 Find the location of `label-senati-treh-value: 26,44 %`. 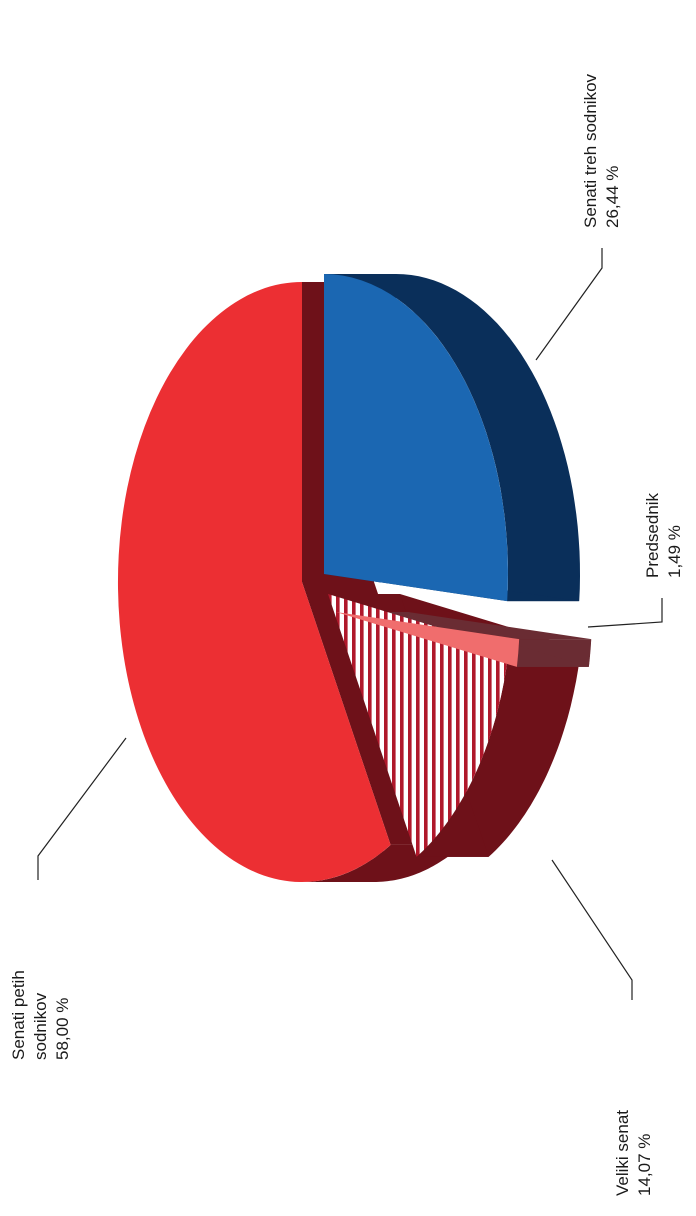

label-senati-treh-value: 26,44 % is located at coordinates (612, 197).